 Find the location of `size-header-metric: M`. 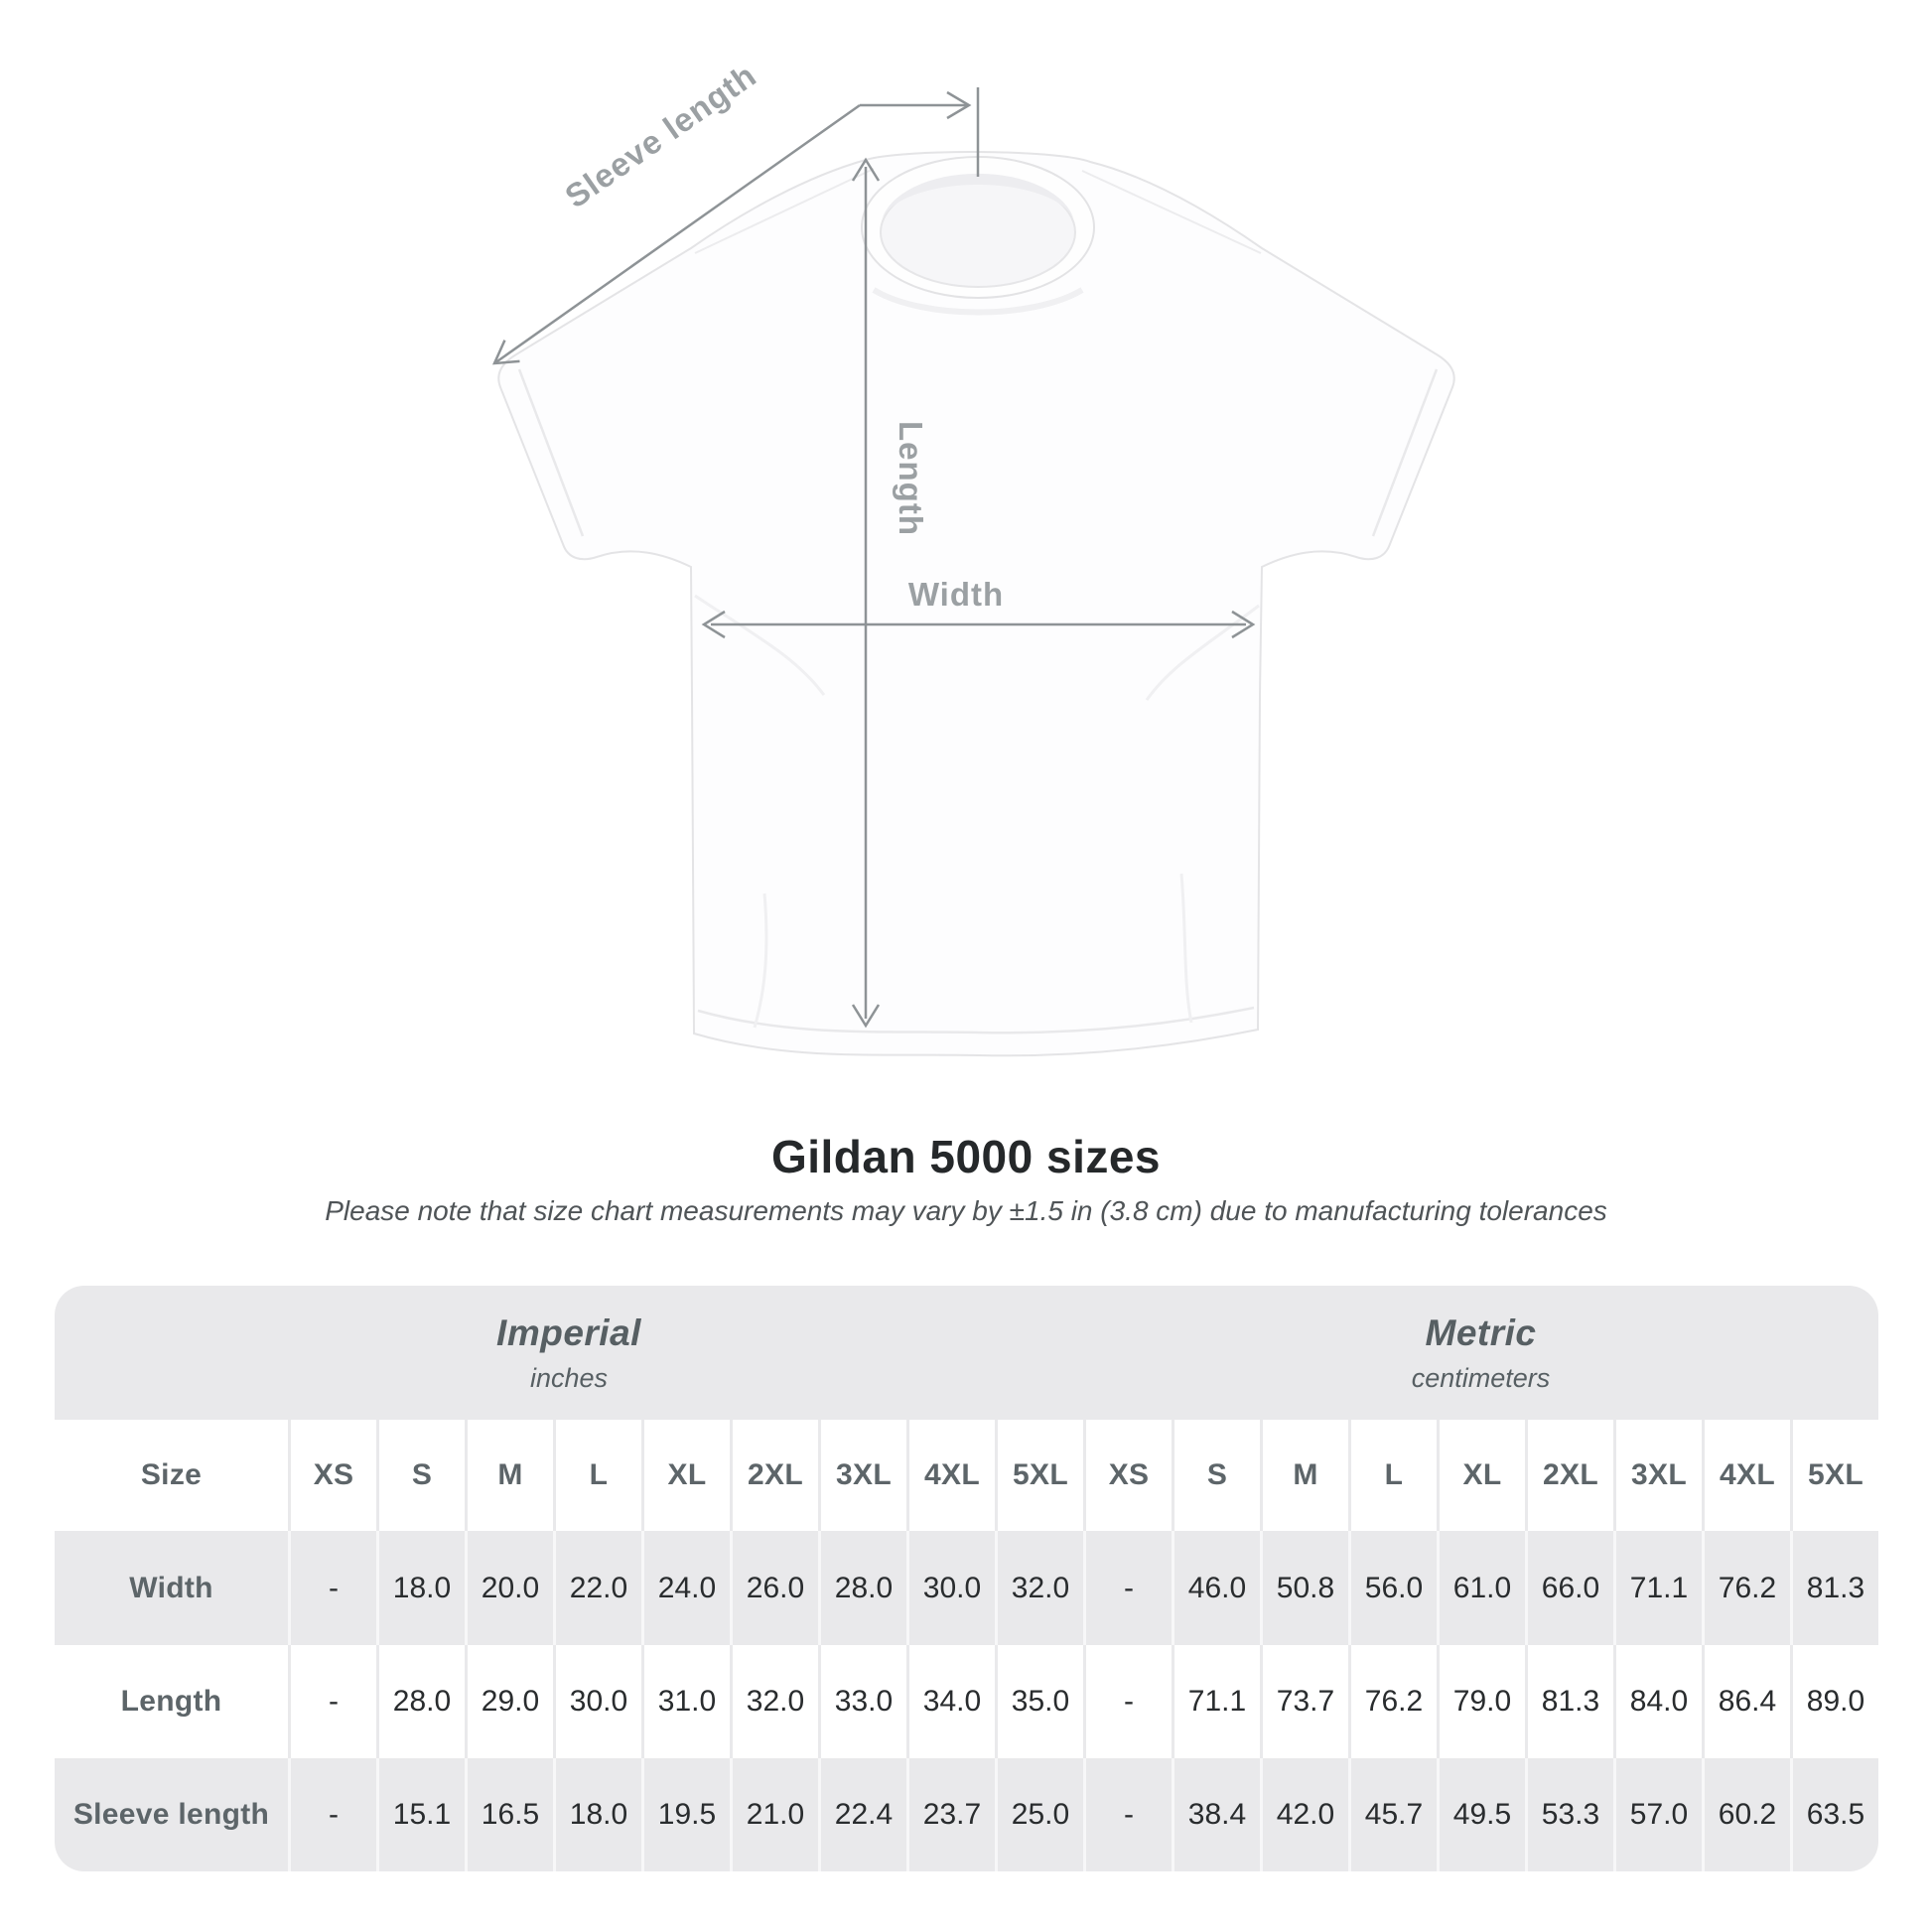

size-header-metric: M is located at coordinates (1304, 1475).